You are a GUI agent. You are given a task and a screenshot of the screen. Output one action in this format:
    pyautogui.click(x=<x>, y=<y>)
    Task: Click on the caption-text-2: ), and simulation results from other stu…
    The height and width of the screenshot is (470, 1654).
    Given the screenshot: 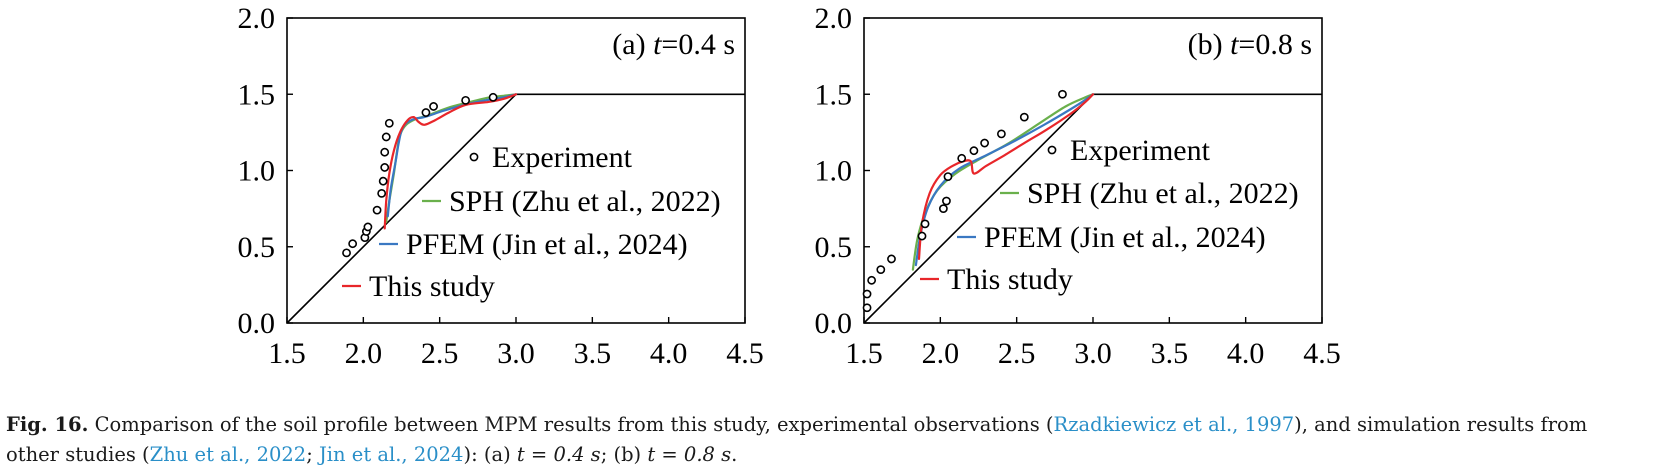 What is the action you would take?
    pyautogui.click(x=797, y=439)
    